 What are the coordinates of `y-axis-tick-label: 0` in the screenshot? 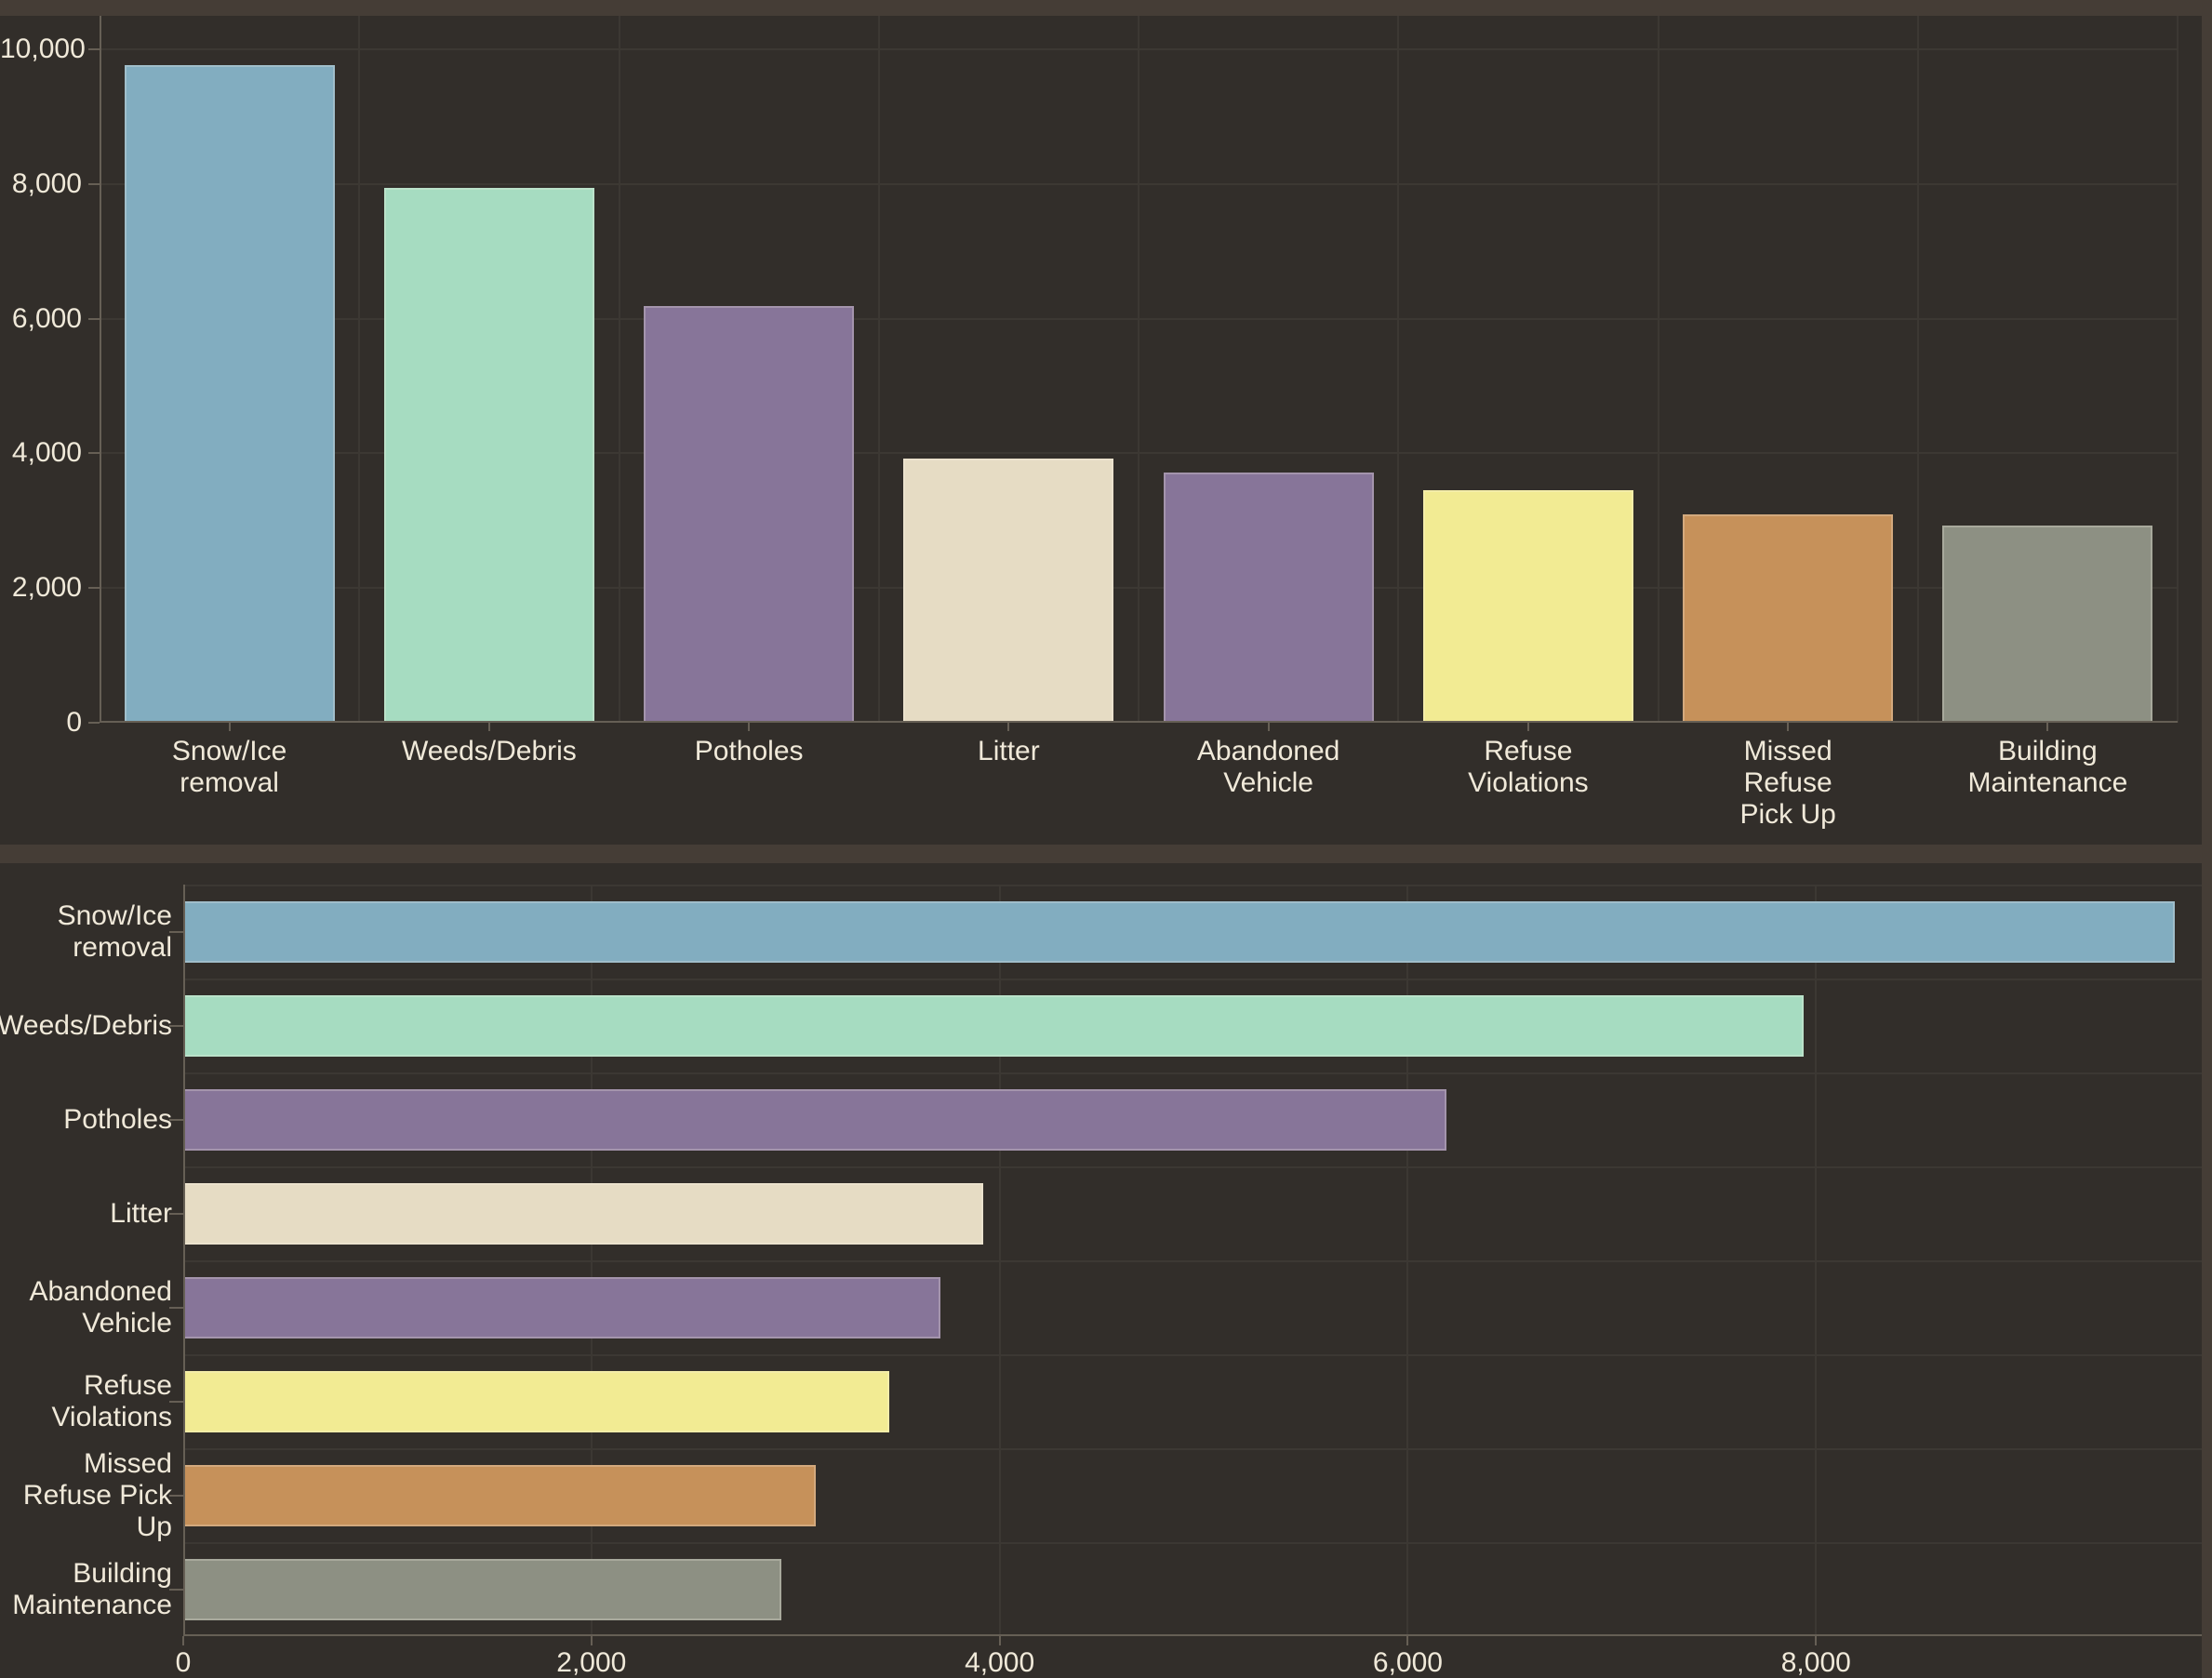 It's located at (74, 723).